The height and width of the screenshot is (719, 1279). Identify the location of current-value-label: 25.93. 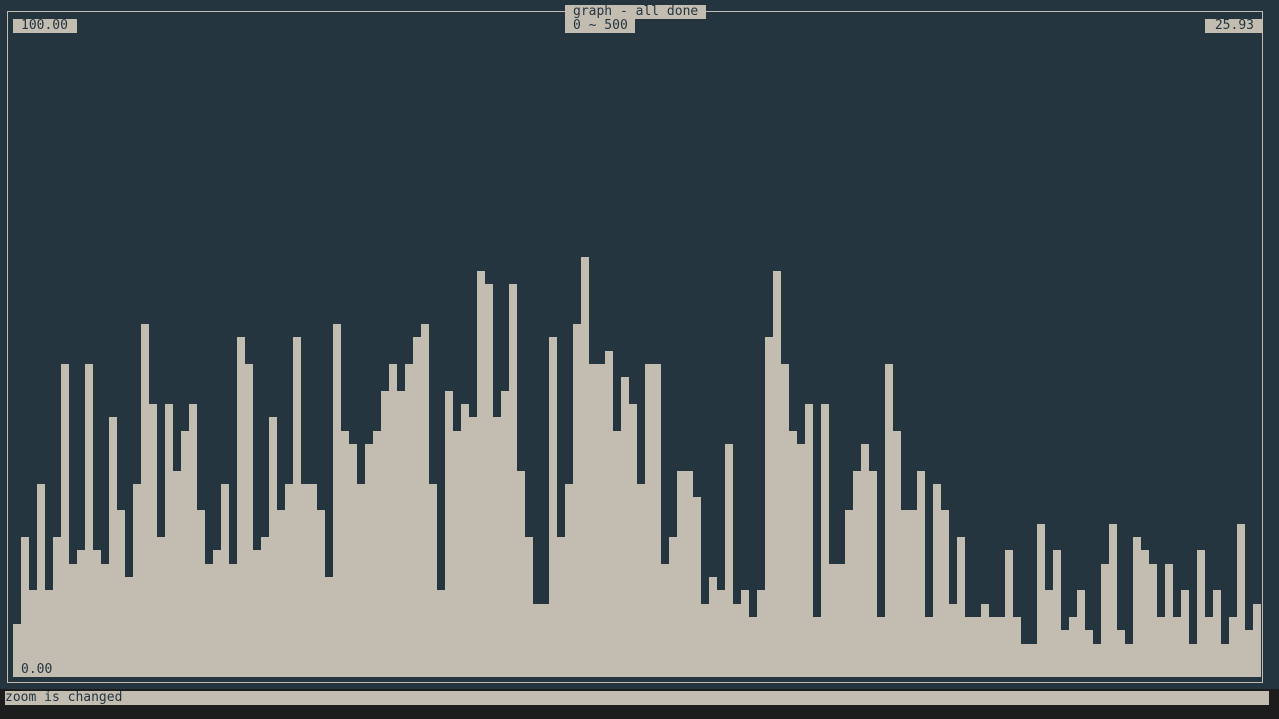
(1233, 26).